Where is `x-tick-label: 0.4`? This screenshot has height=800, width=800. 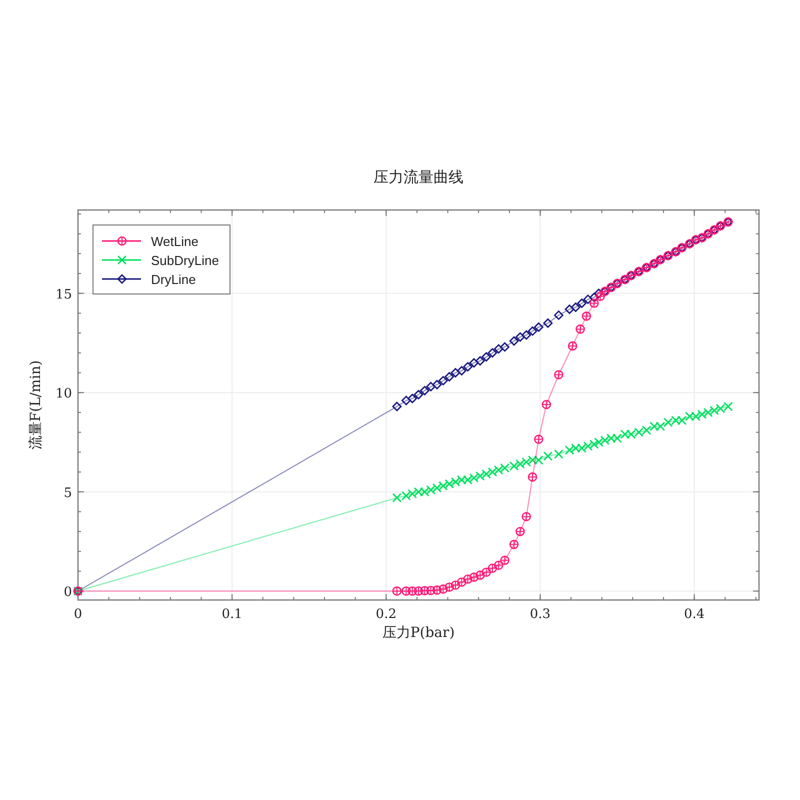
x-tick-label: 0.4 is located at coordinates (694, 614).